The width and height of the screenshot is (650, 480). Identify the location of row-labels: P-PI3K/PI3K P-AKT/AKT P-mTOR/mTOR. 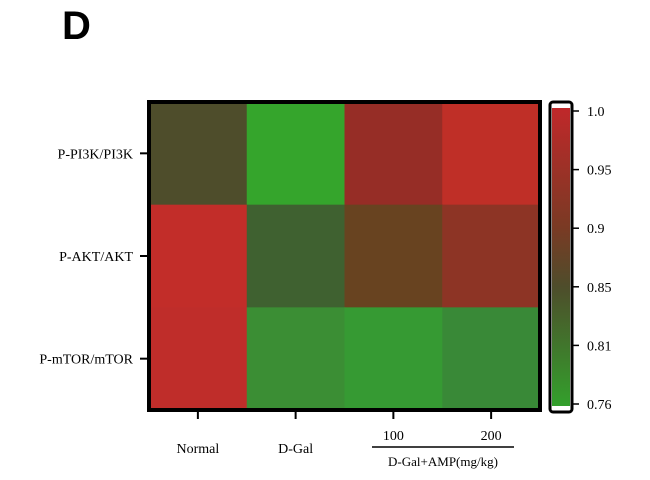
(93, 257).